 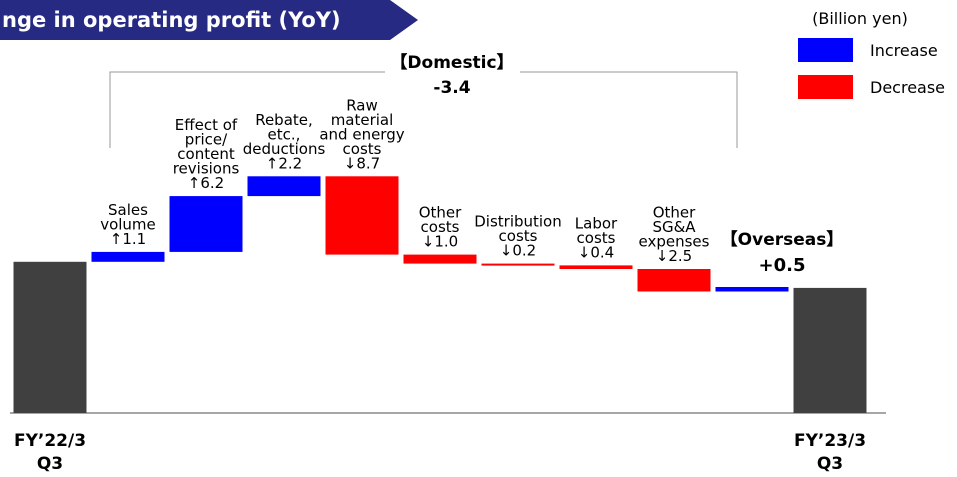 What do you see at coordinates (284, 149) in the screenshot?
I see `category-label: deductions` at bounding box center [284, 149].